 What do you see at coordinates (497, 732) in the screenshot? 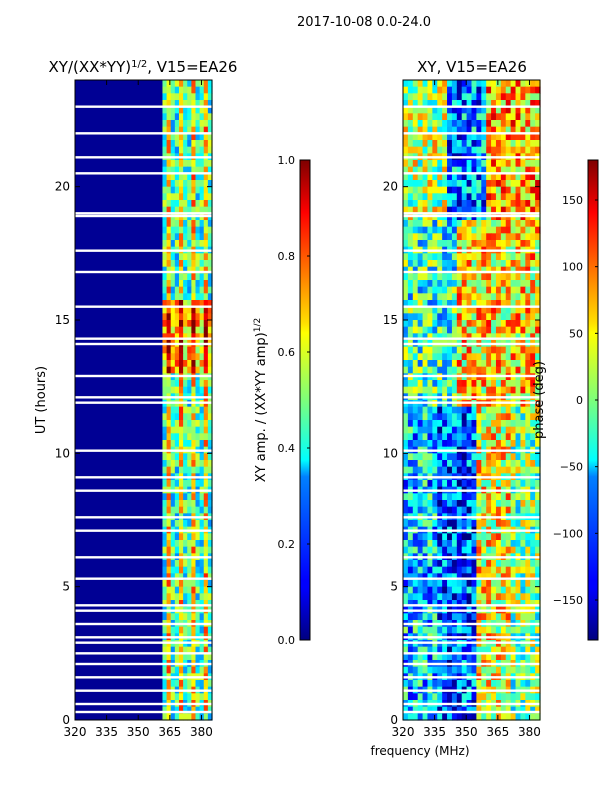
I see `x-tick-label: 365` at bounding box center [497, 732].